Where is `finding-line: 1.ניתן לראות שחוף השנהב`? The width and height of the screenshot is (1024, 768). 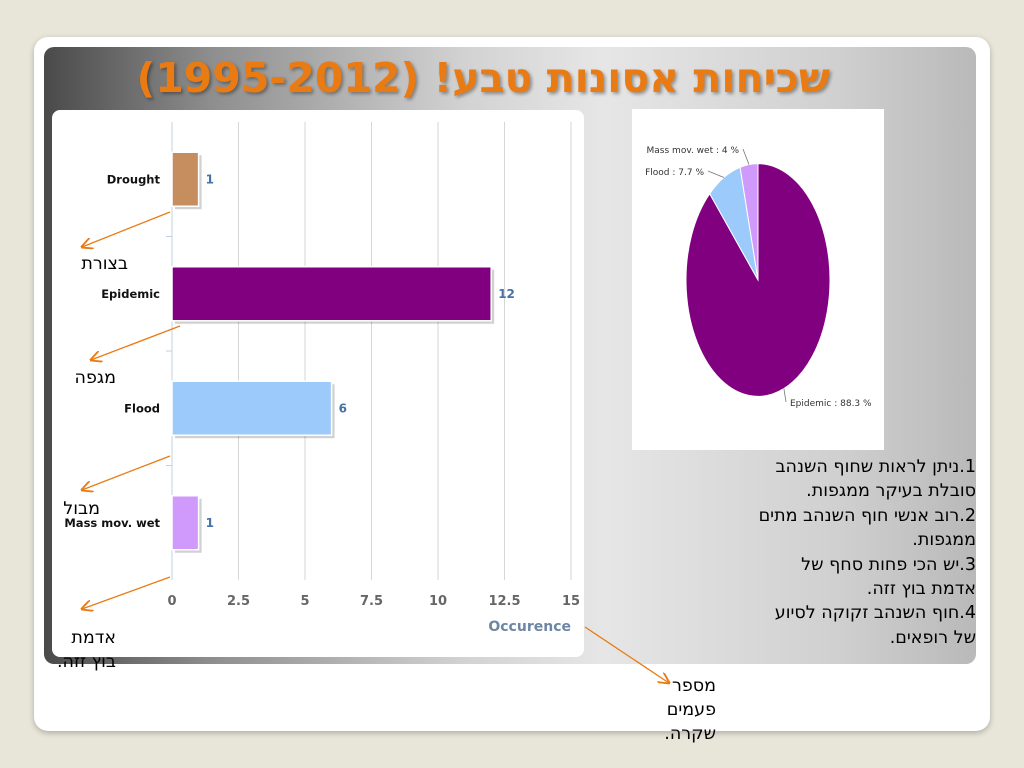 finding-line: 1.ניתן לראות שחוף השנהב is located at coordinates (875, 467).